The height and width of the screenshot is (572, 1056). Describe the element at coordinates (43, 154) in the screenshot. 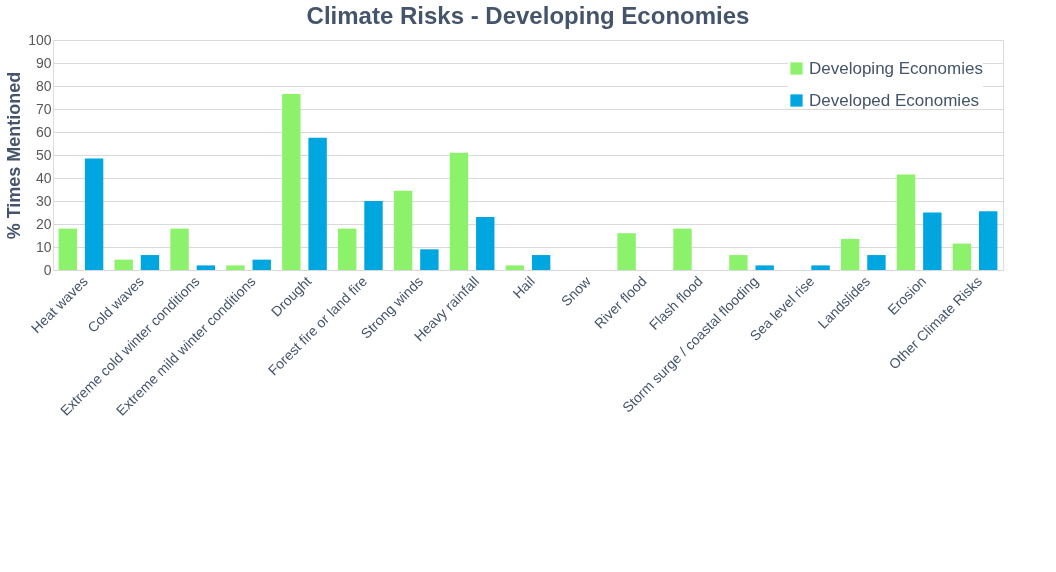

I see `y-tick-label: 50` at that location.